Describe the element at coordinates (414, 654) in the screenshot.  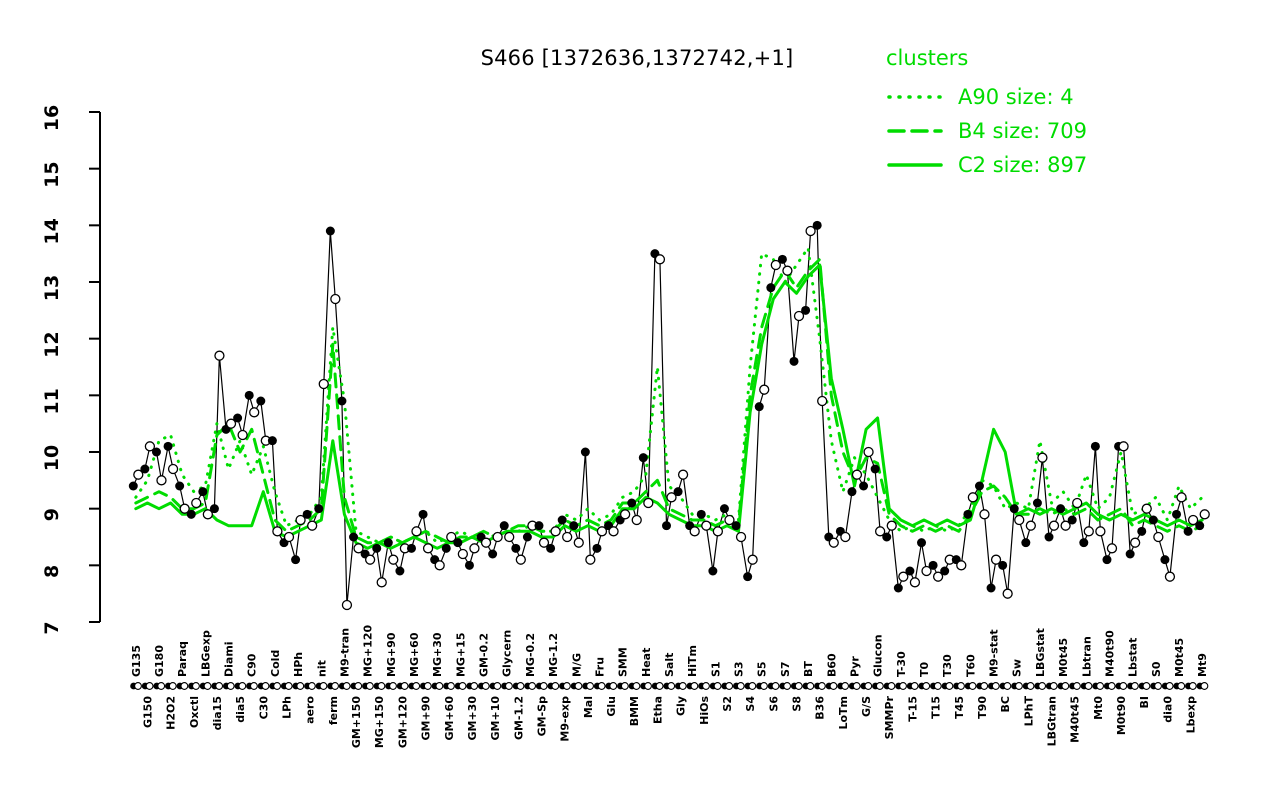
I see `x-category-label: MG+60` at that location.